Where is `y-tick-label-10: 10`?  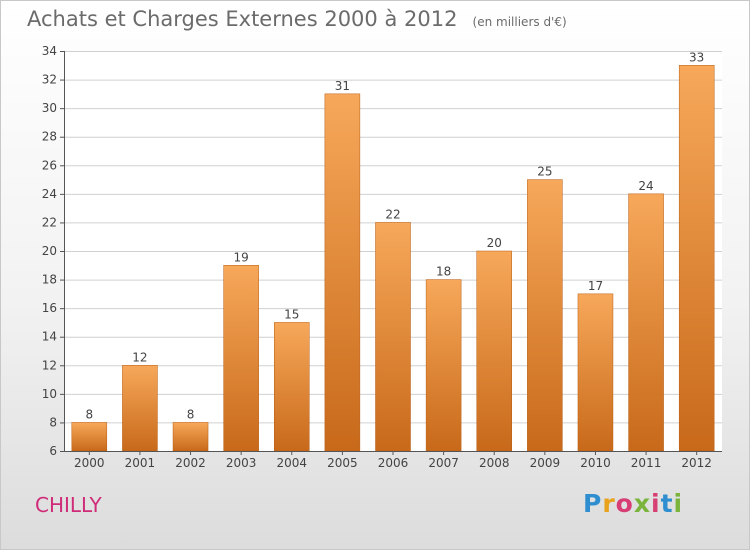 y-tick-label-10: 10 is located at coordinates (49, 394).